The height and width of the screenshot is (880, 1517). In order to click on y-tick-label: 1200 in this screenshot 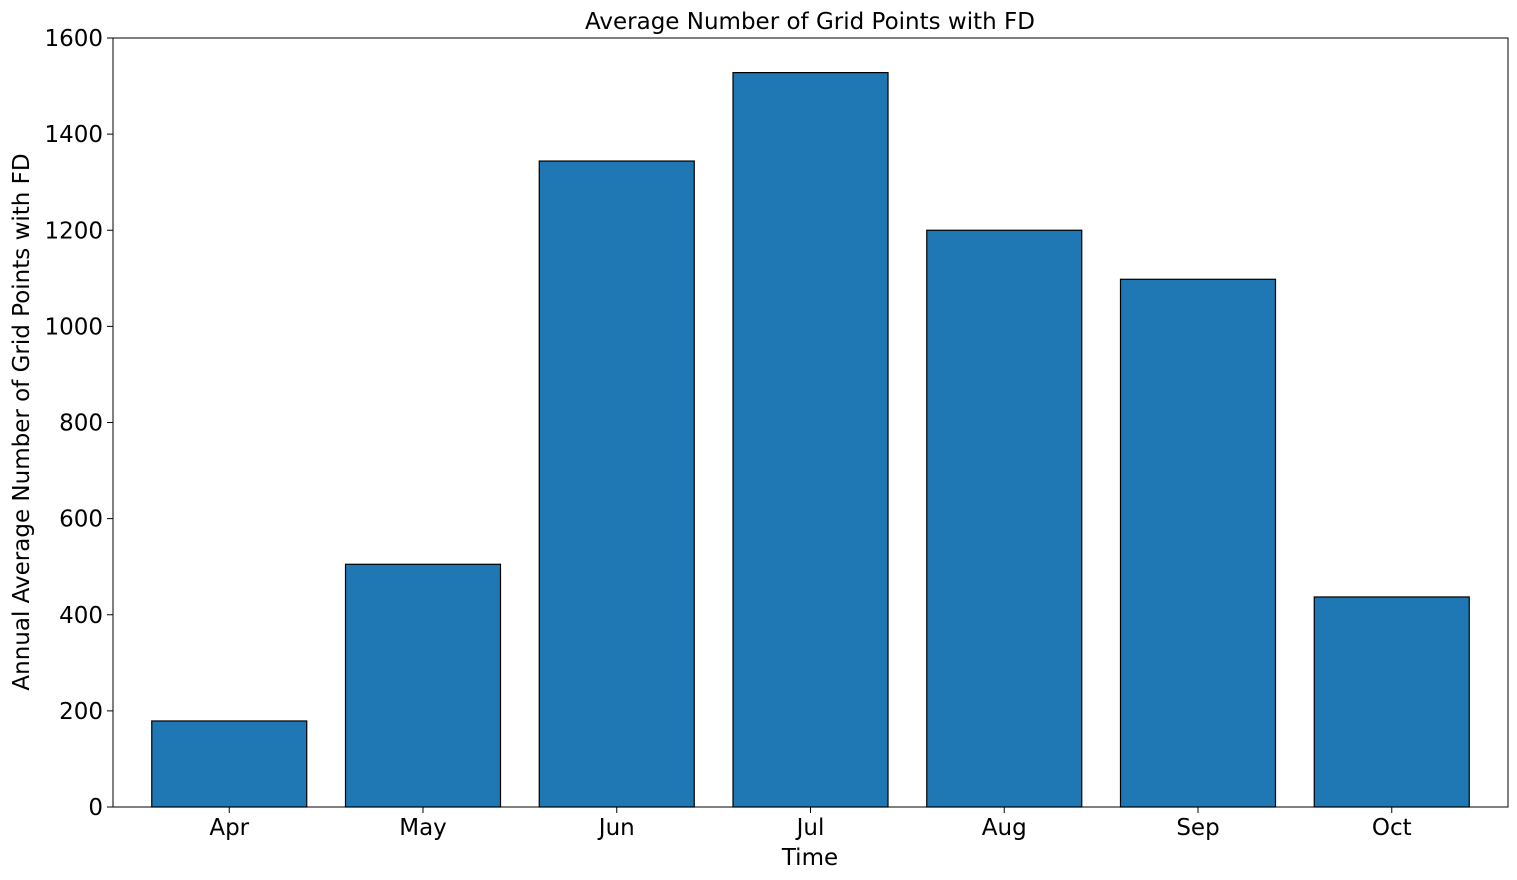, I will do `click(73, 231)`.